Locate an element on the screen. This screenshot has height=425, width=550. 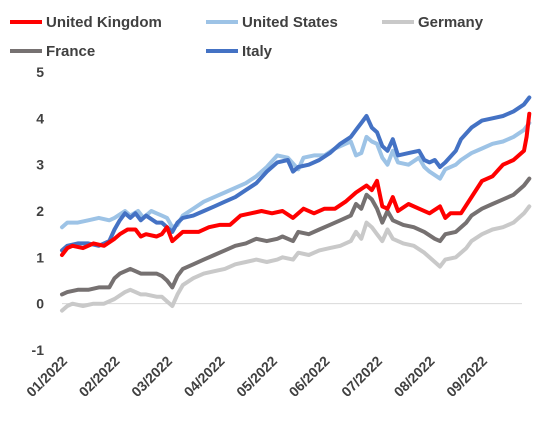
legend-item-germany: Germany is located at coordinates (433, 22).